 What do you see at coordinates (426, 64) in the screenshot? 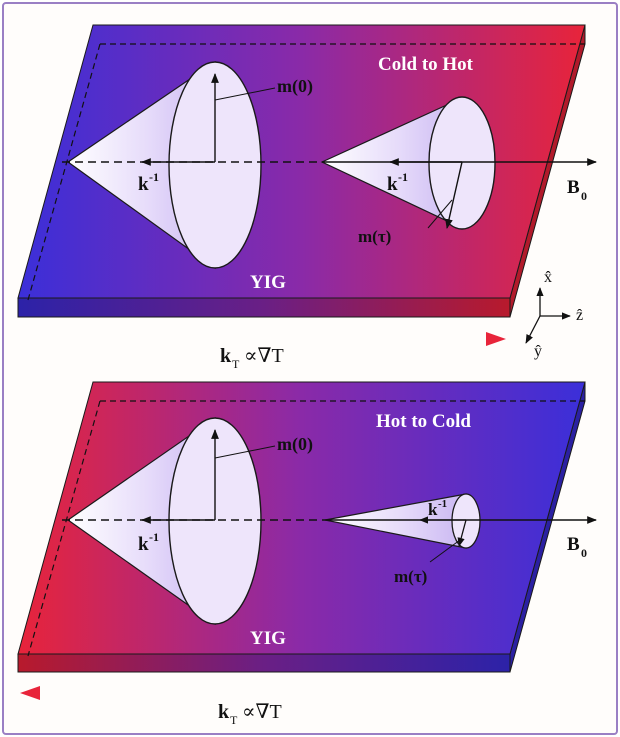
I see `panel-title: Cold to Hot` at bounding box center [426, 64].